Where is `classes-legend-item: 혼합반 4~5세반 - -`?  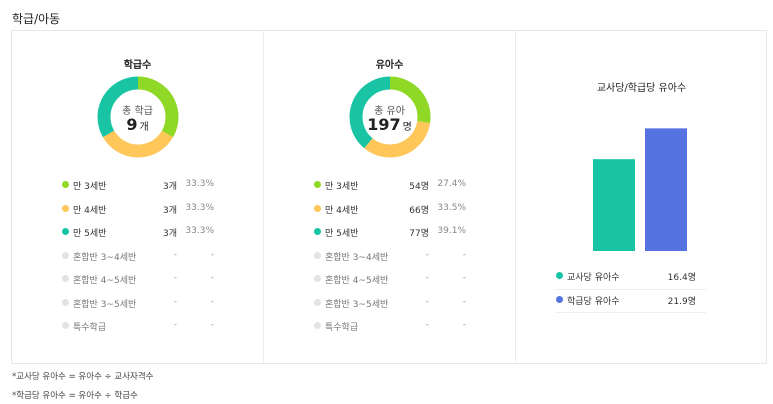
classes-legend-item: 혼합반 4~5세반 - - is located at coordinates (147, 281).